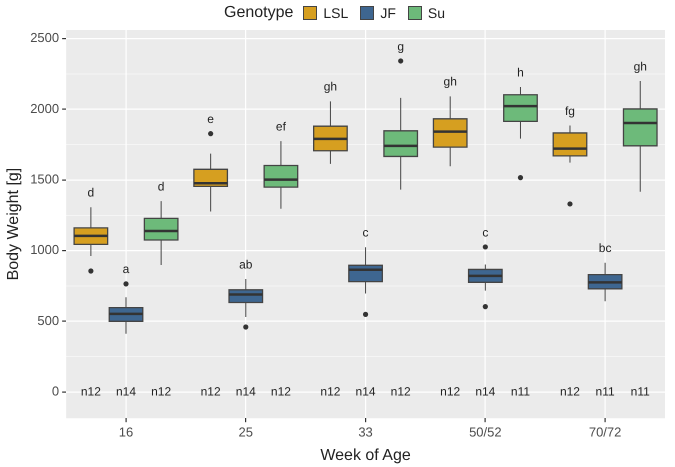  What do you see at coordinates (126, 432) in the screenshot?
I see `x-tick-label: 16` at bounding box center [126, 432].